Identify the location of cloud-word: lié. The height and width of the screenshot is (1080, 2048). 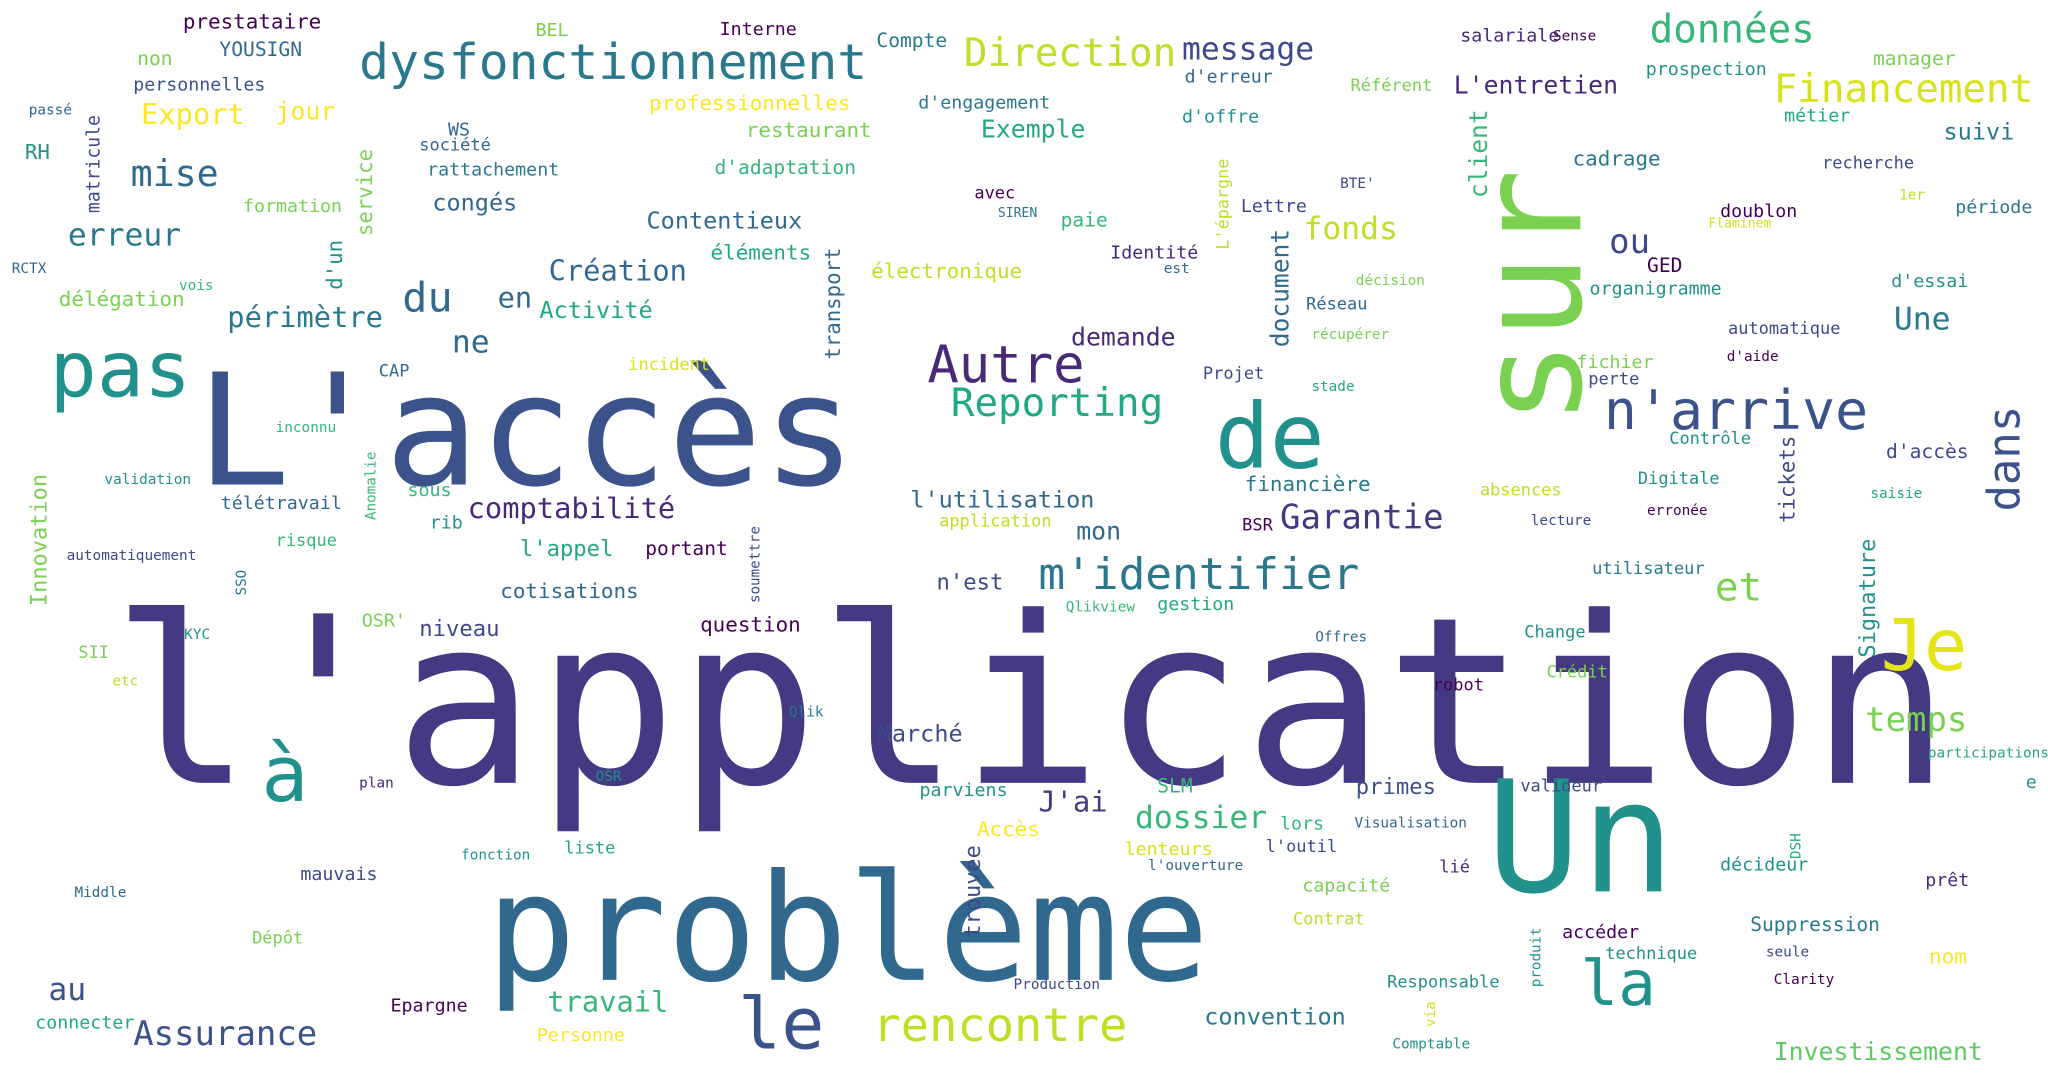
(1455, 868).